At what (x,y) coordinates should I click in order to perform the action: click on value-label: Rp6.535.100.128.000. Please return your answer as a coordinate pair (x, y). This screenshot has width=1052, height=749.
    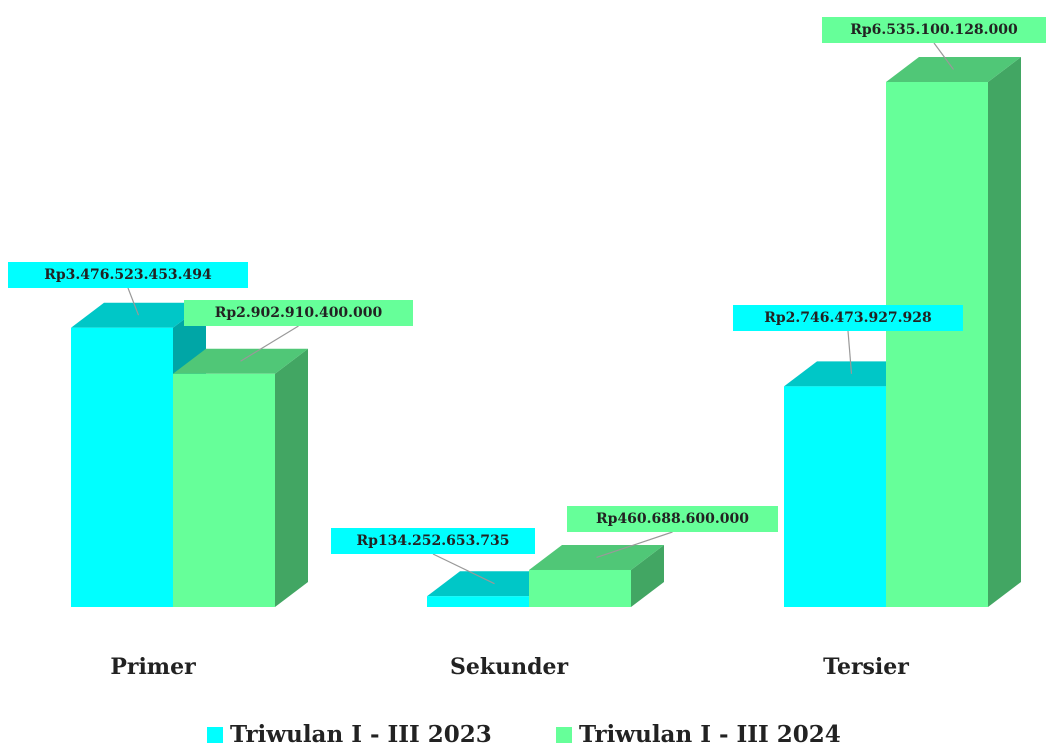
    Looking at the image, I should click on (934, 30).